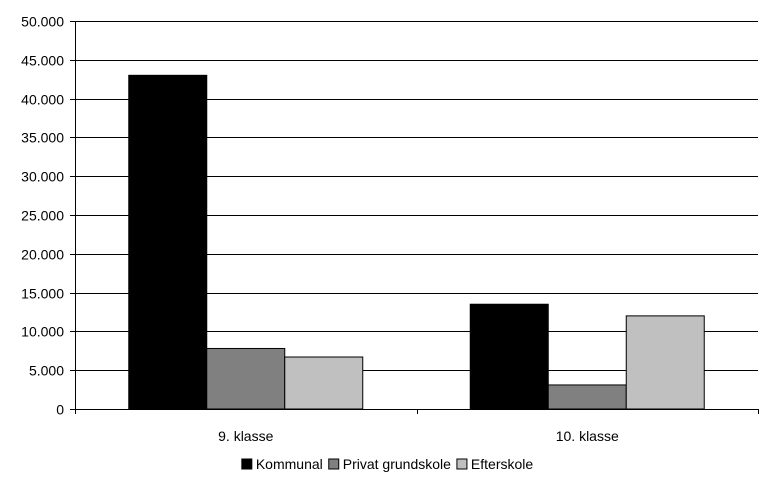 The width and height of the screenshot is (765, 477). I want to click on y-tick-label: 40.000, so click(42, 100).